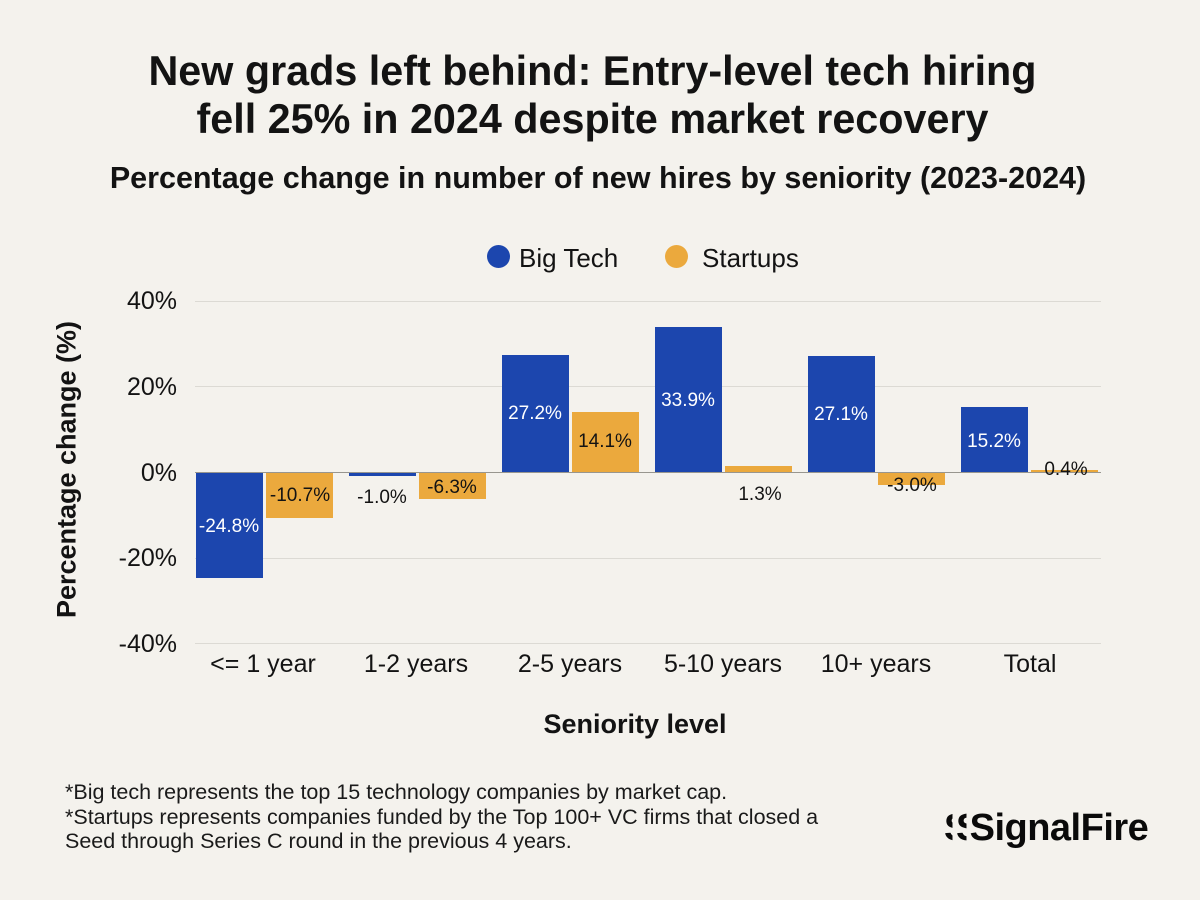  I want to click on svg-text: SignalFire, so click(1059, 828).